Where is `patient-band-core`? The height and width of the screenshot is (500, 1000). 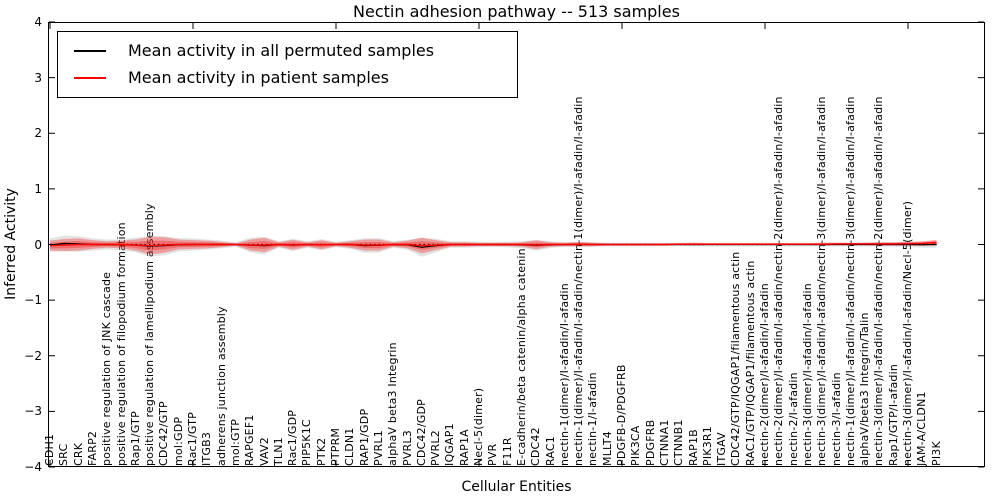 patient-band-core is located at coordinates (493, 245).